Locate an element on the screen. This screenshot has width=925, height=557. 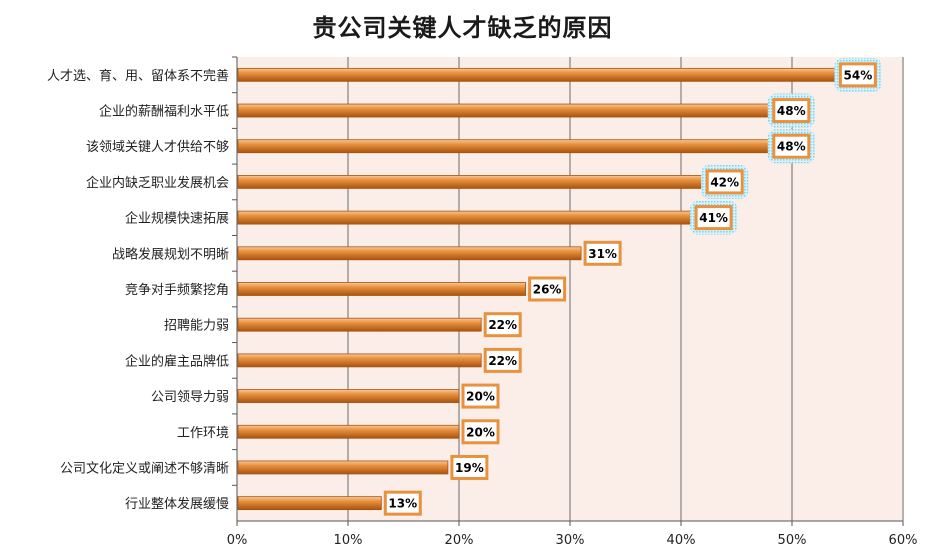
x-tick-label: 50% is located at coordinates (792, 540).